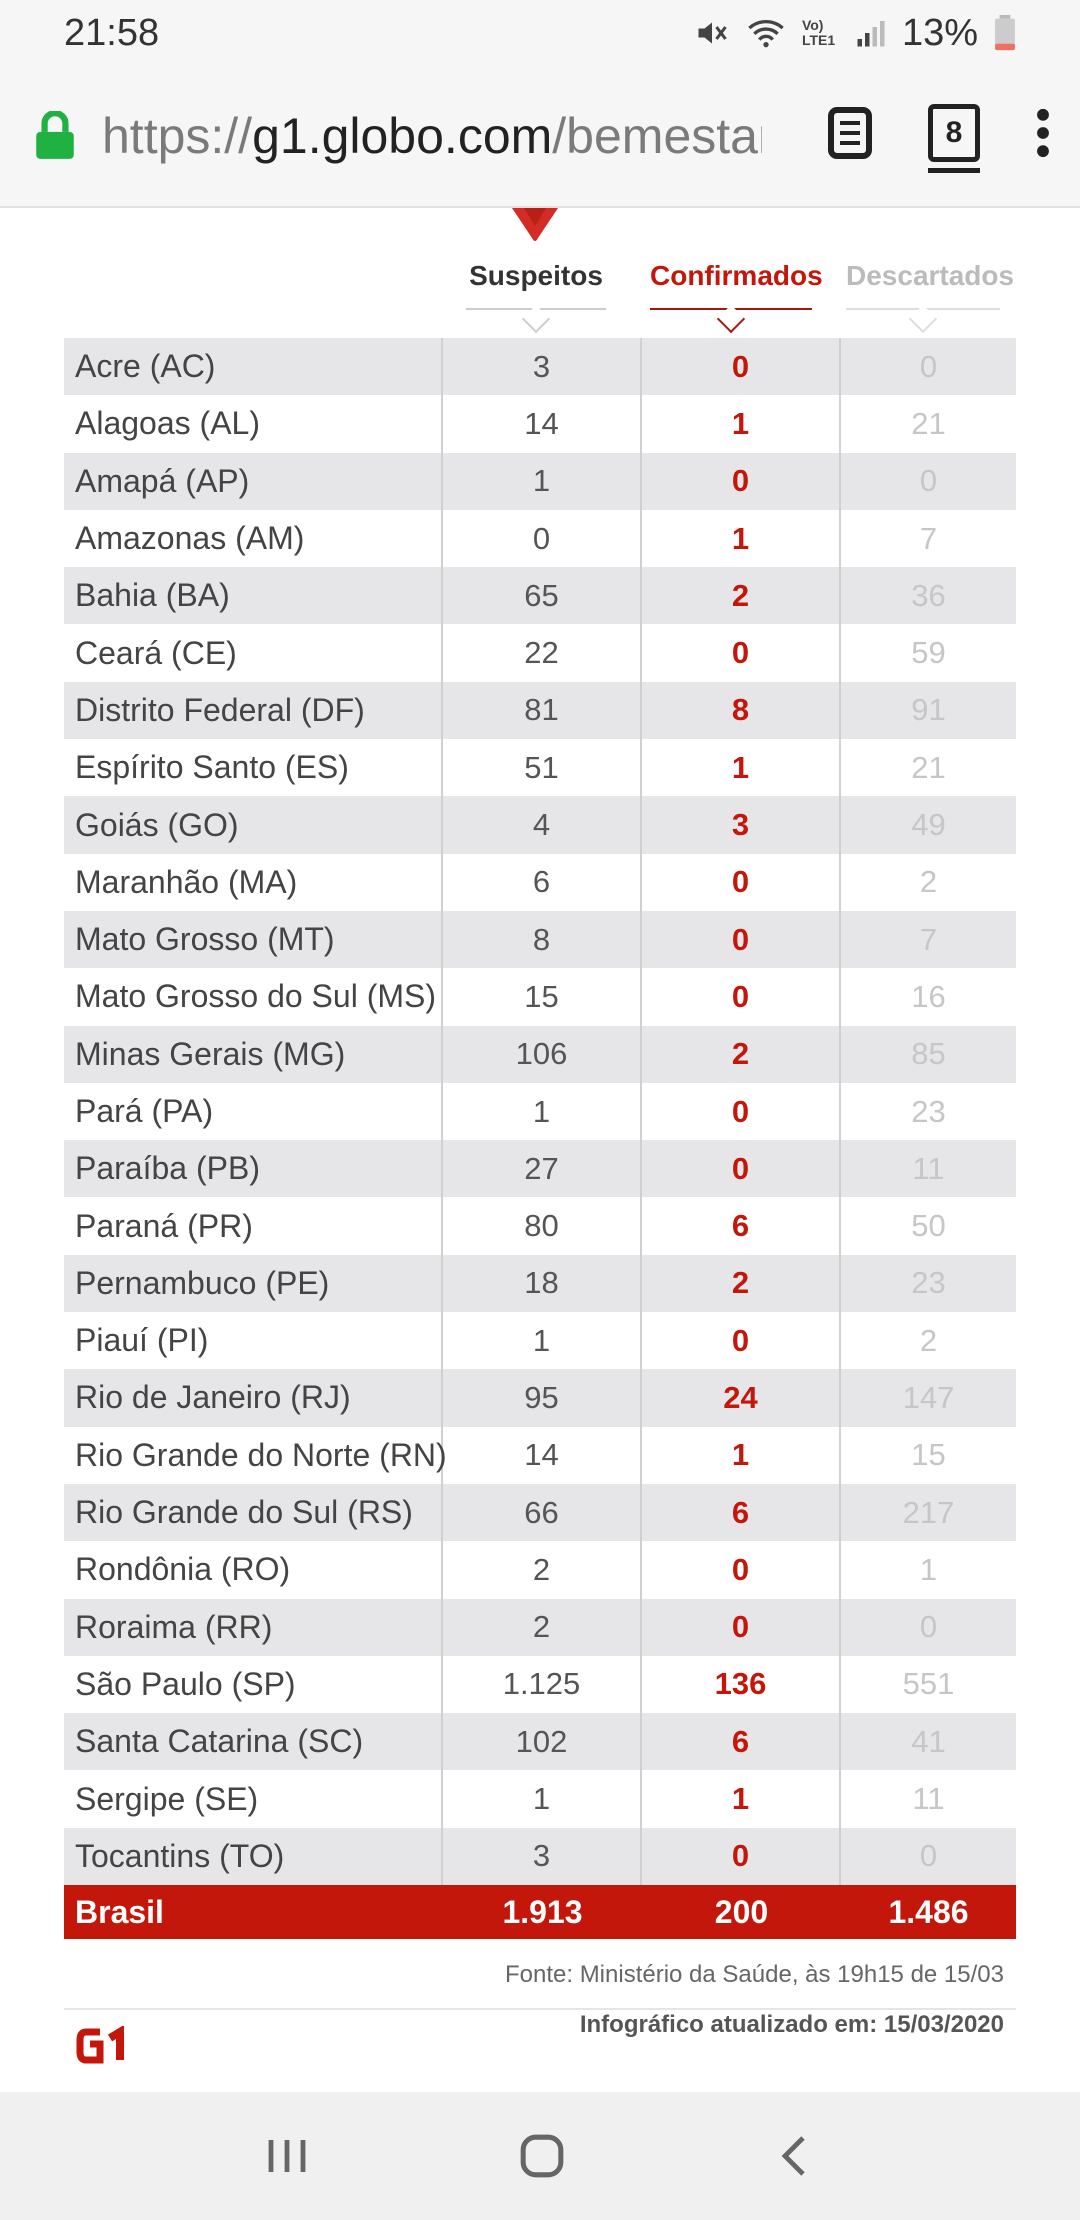  I want to click on descartados-value: 1, so click(928, 1569).